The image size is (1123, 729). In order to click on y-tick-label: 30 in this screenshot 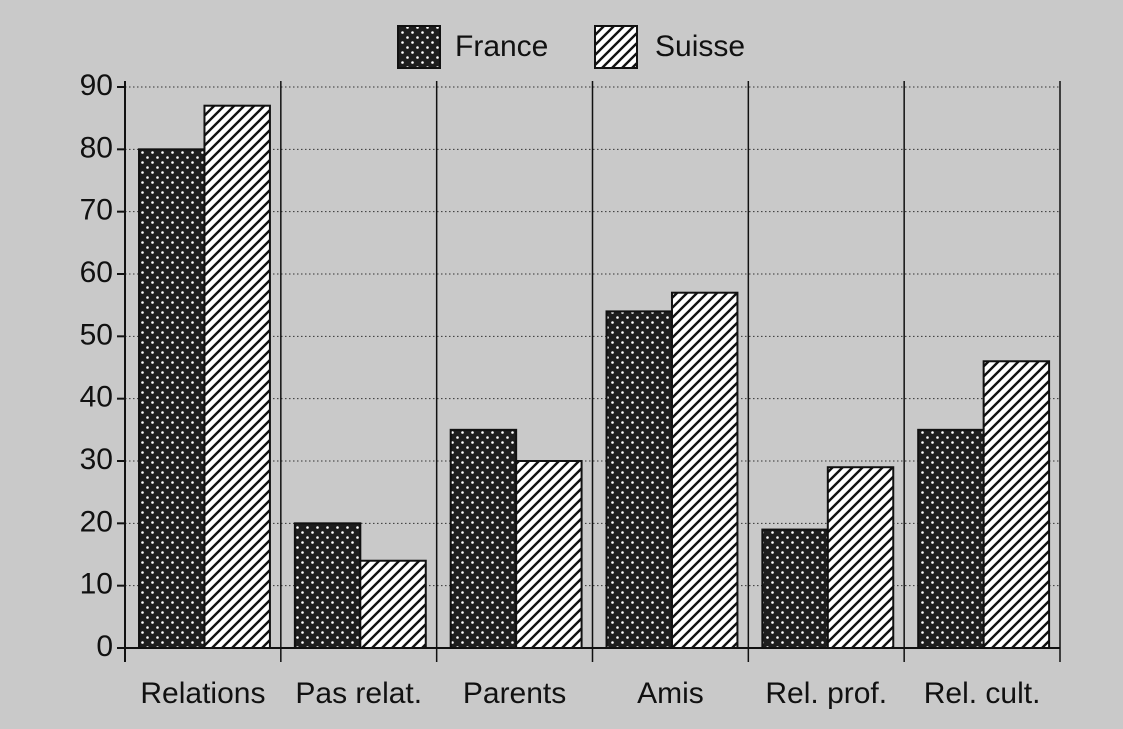, I will do `click(96, 459)`.